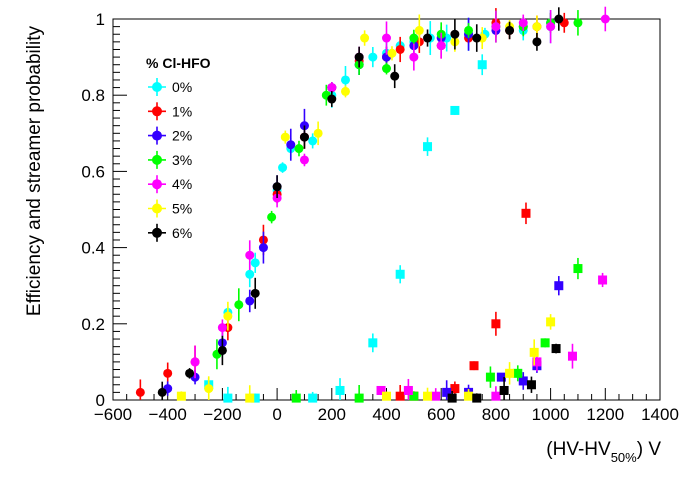  I want to click on x-tick-label: 1000, so click(551, 414).